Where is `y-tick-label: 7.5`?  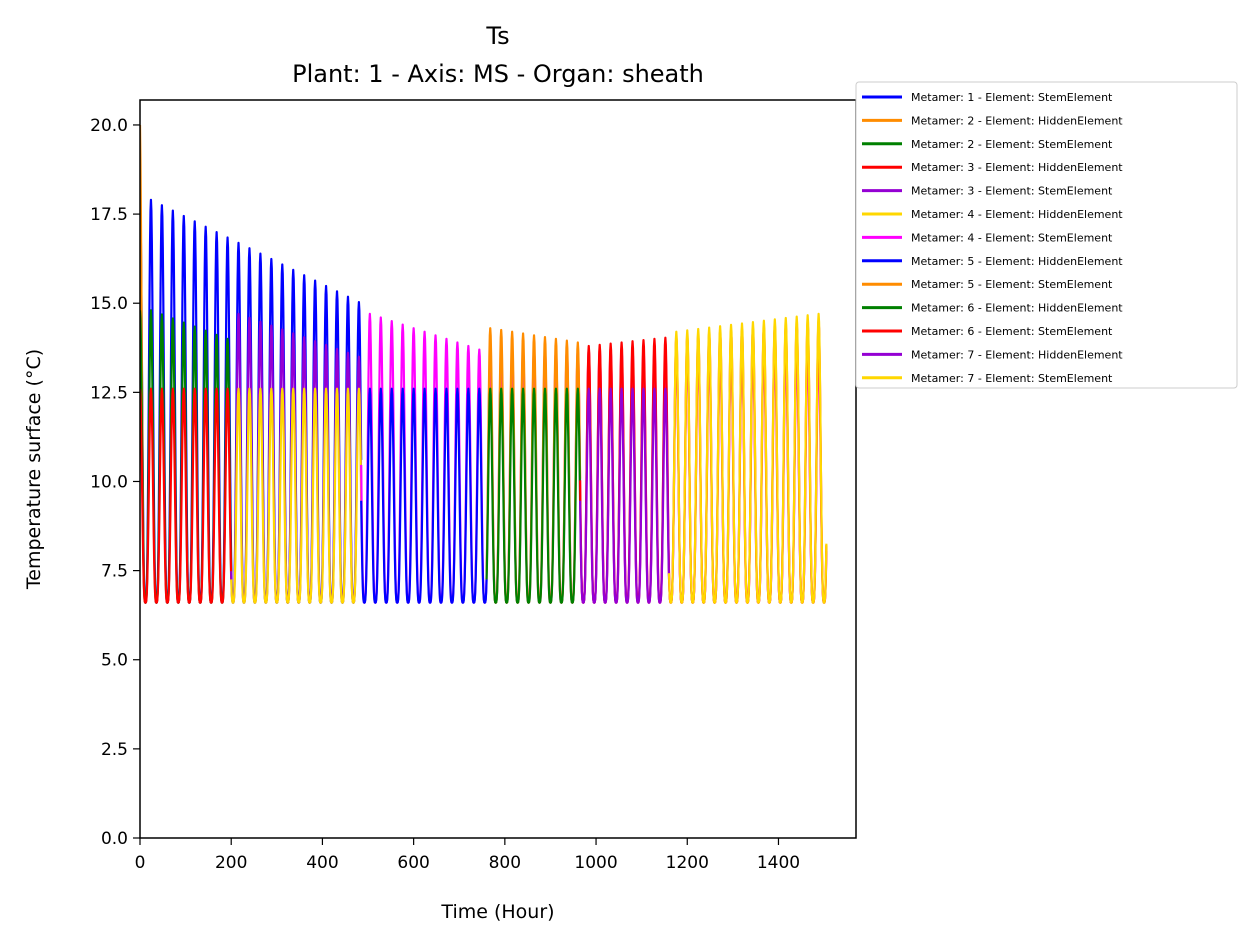 y-tick-label: 7.5 is located at coordinates (114, 572).